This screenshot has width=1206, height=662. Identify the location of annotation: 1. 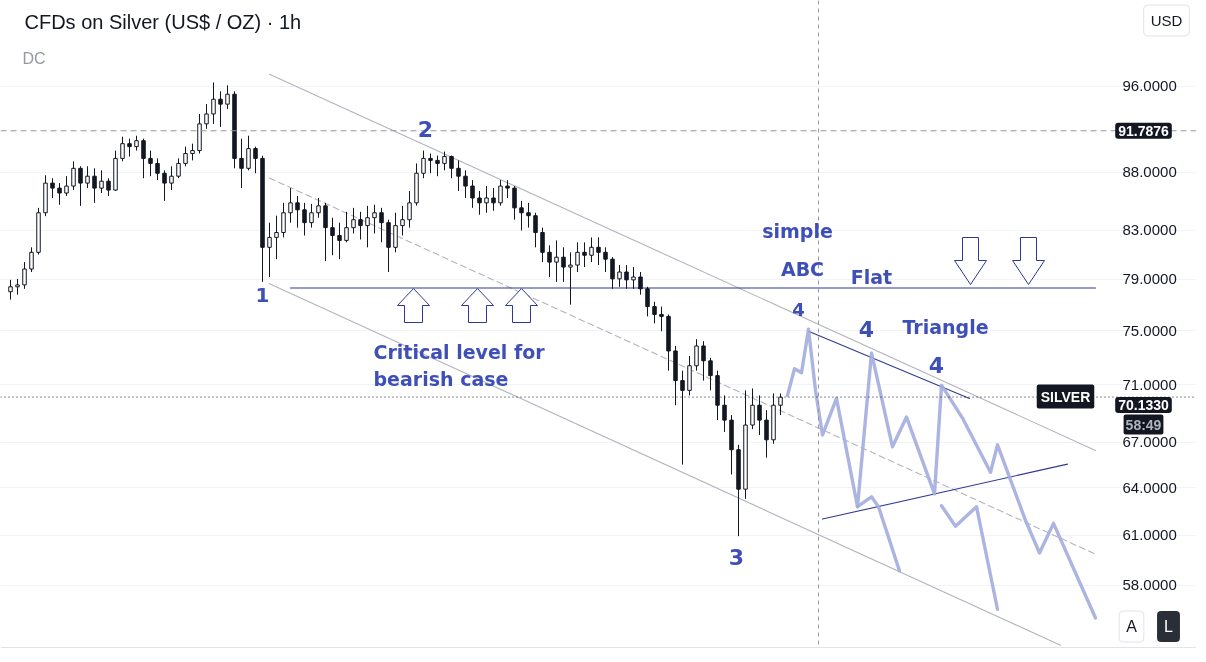
(262, 294).